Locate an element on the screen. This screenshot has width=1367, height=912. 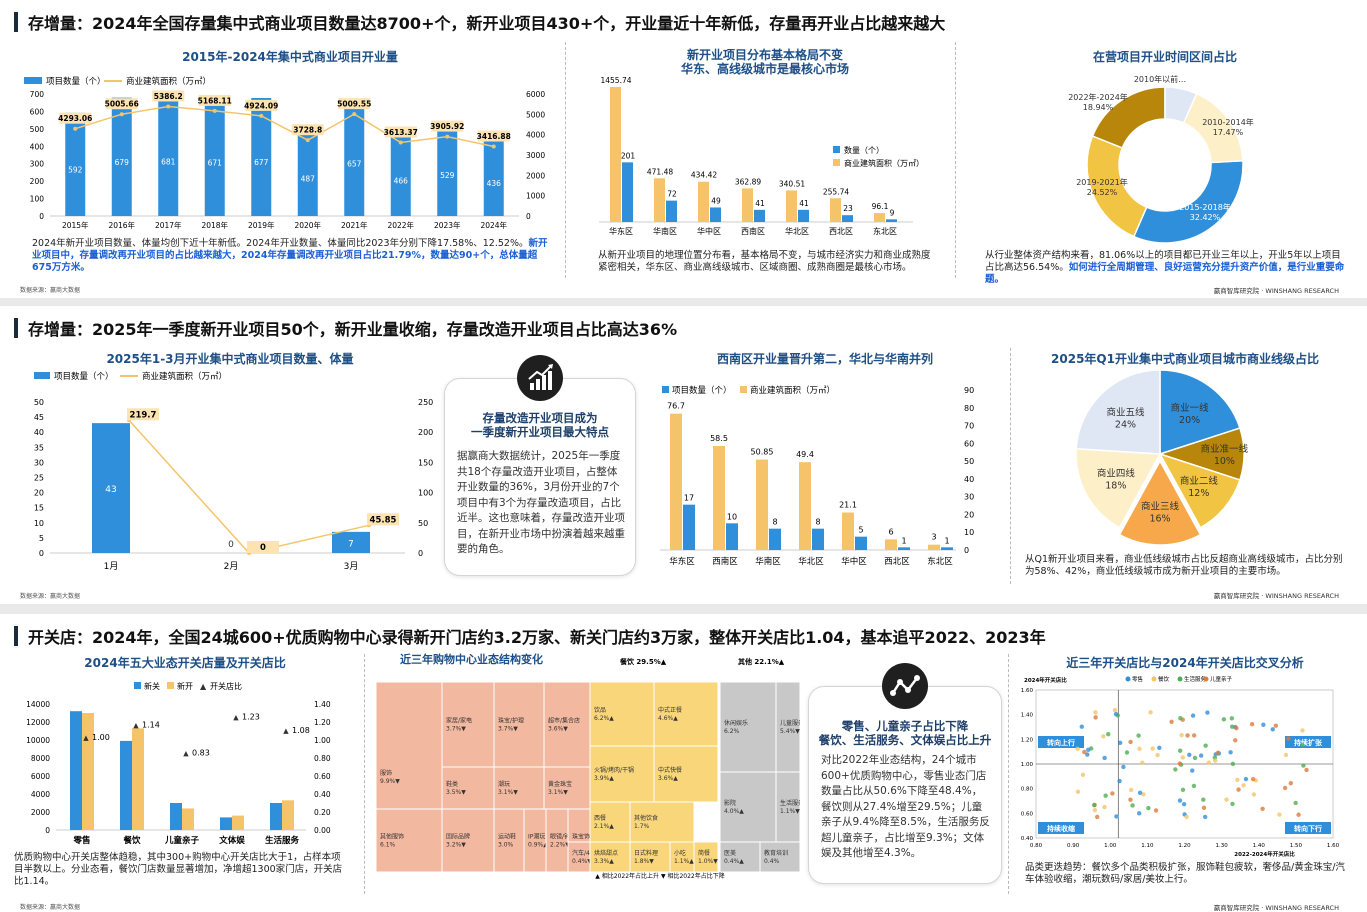
treemap-legend: ▲ 相比2022年占比上升 ▼ 相比2022年占比下降 is located at coordinates (660, 876).